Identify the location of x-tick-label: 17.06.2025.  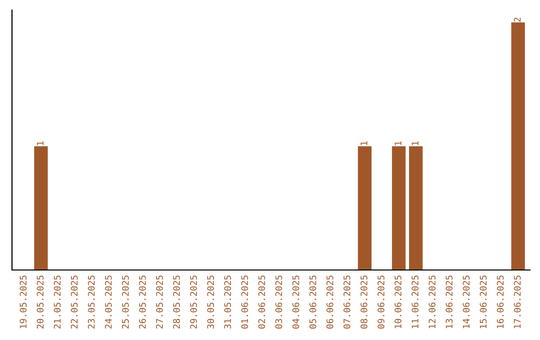
(517, 302).